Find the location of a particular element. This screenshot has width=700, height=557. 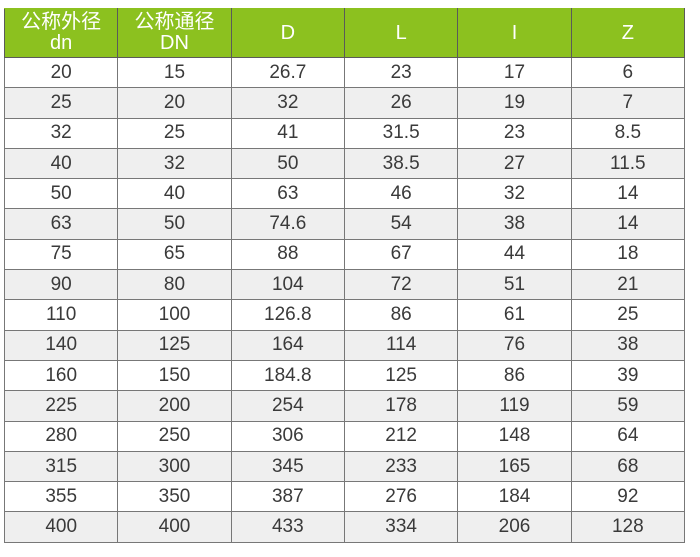

table-cell: 140 is located at coordinates (61, 345).